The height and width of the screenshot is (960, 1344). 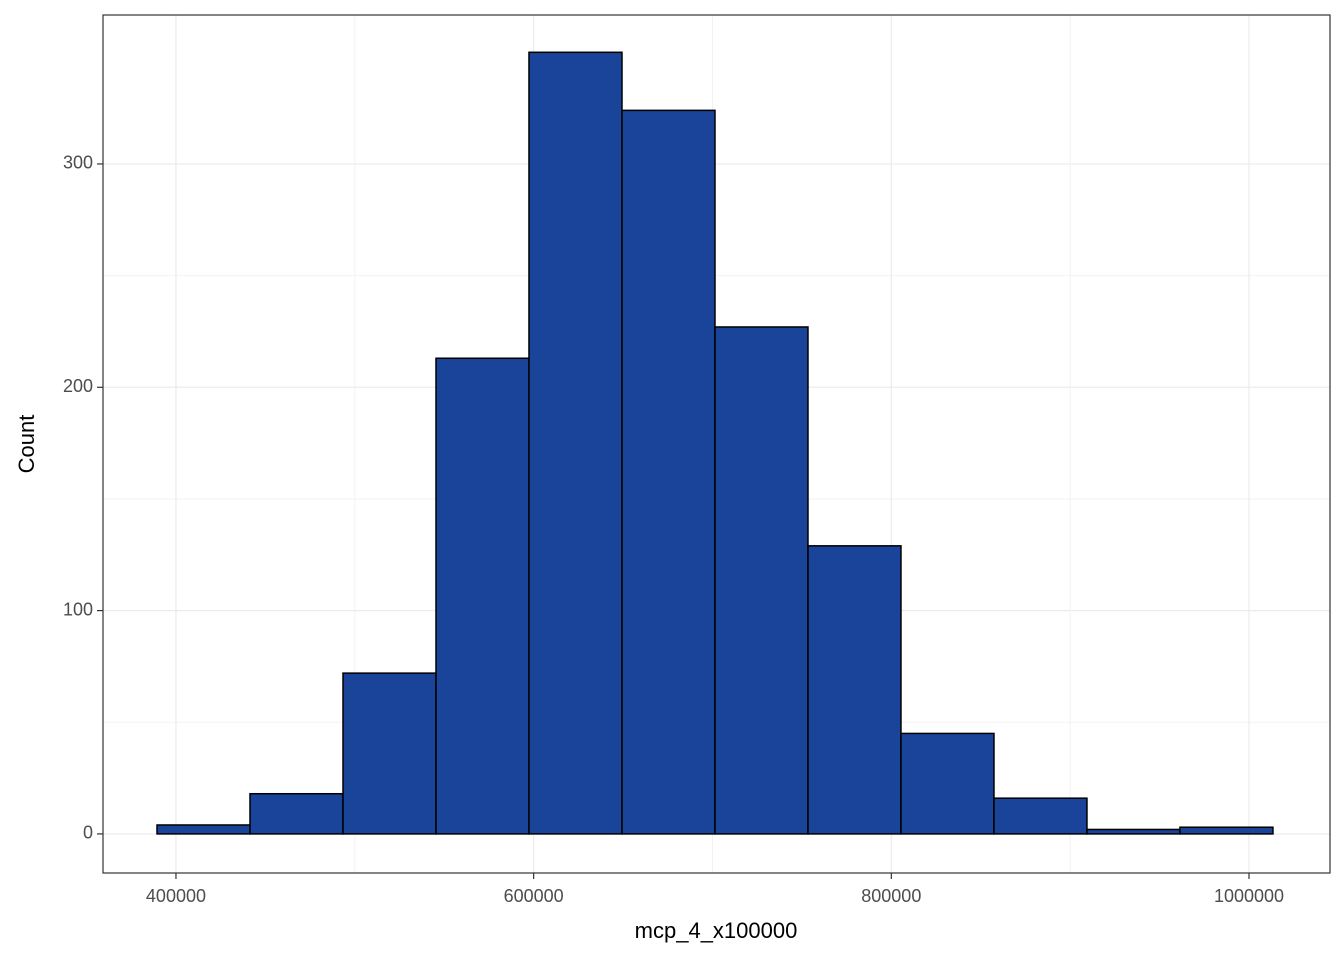 I want to click on y-tick-label: 200, so click(x=78, y=386).